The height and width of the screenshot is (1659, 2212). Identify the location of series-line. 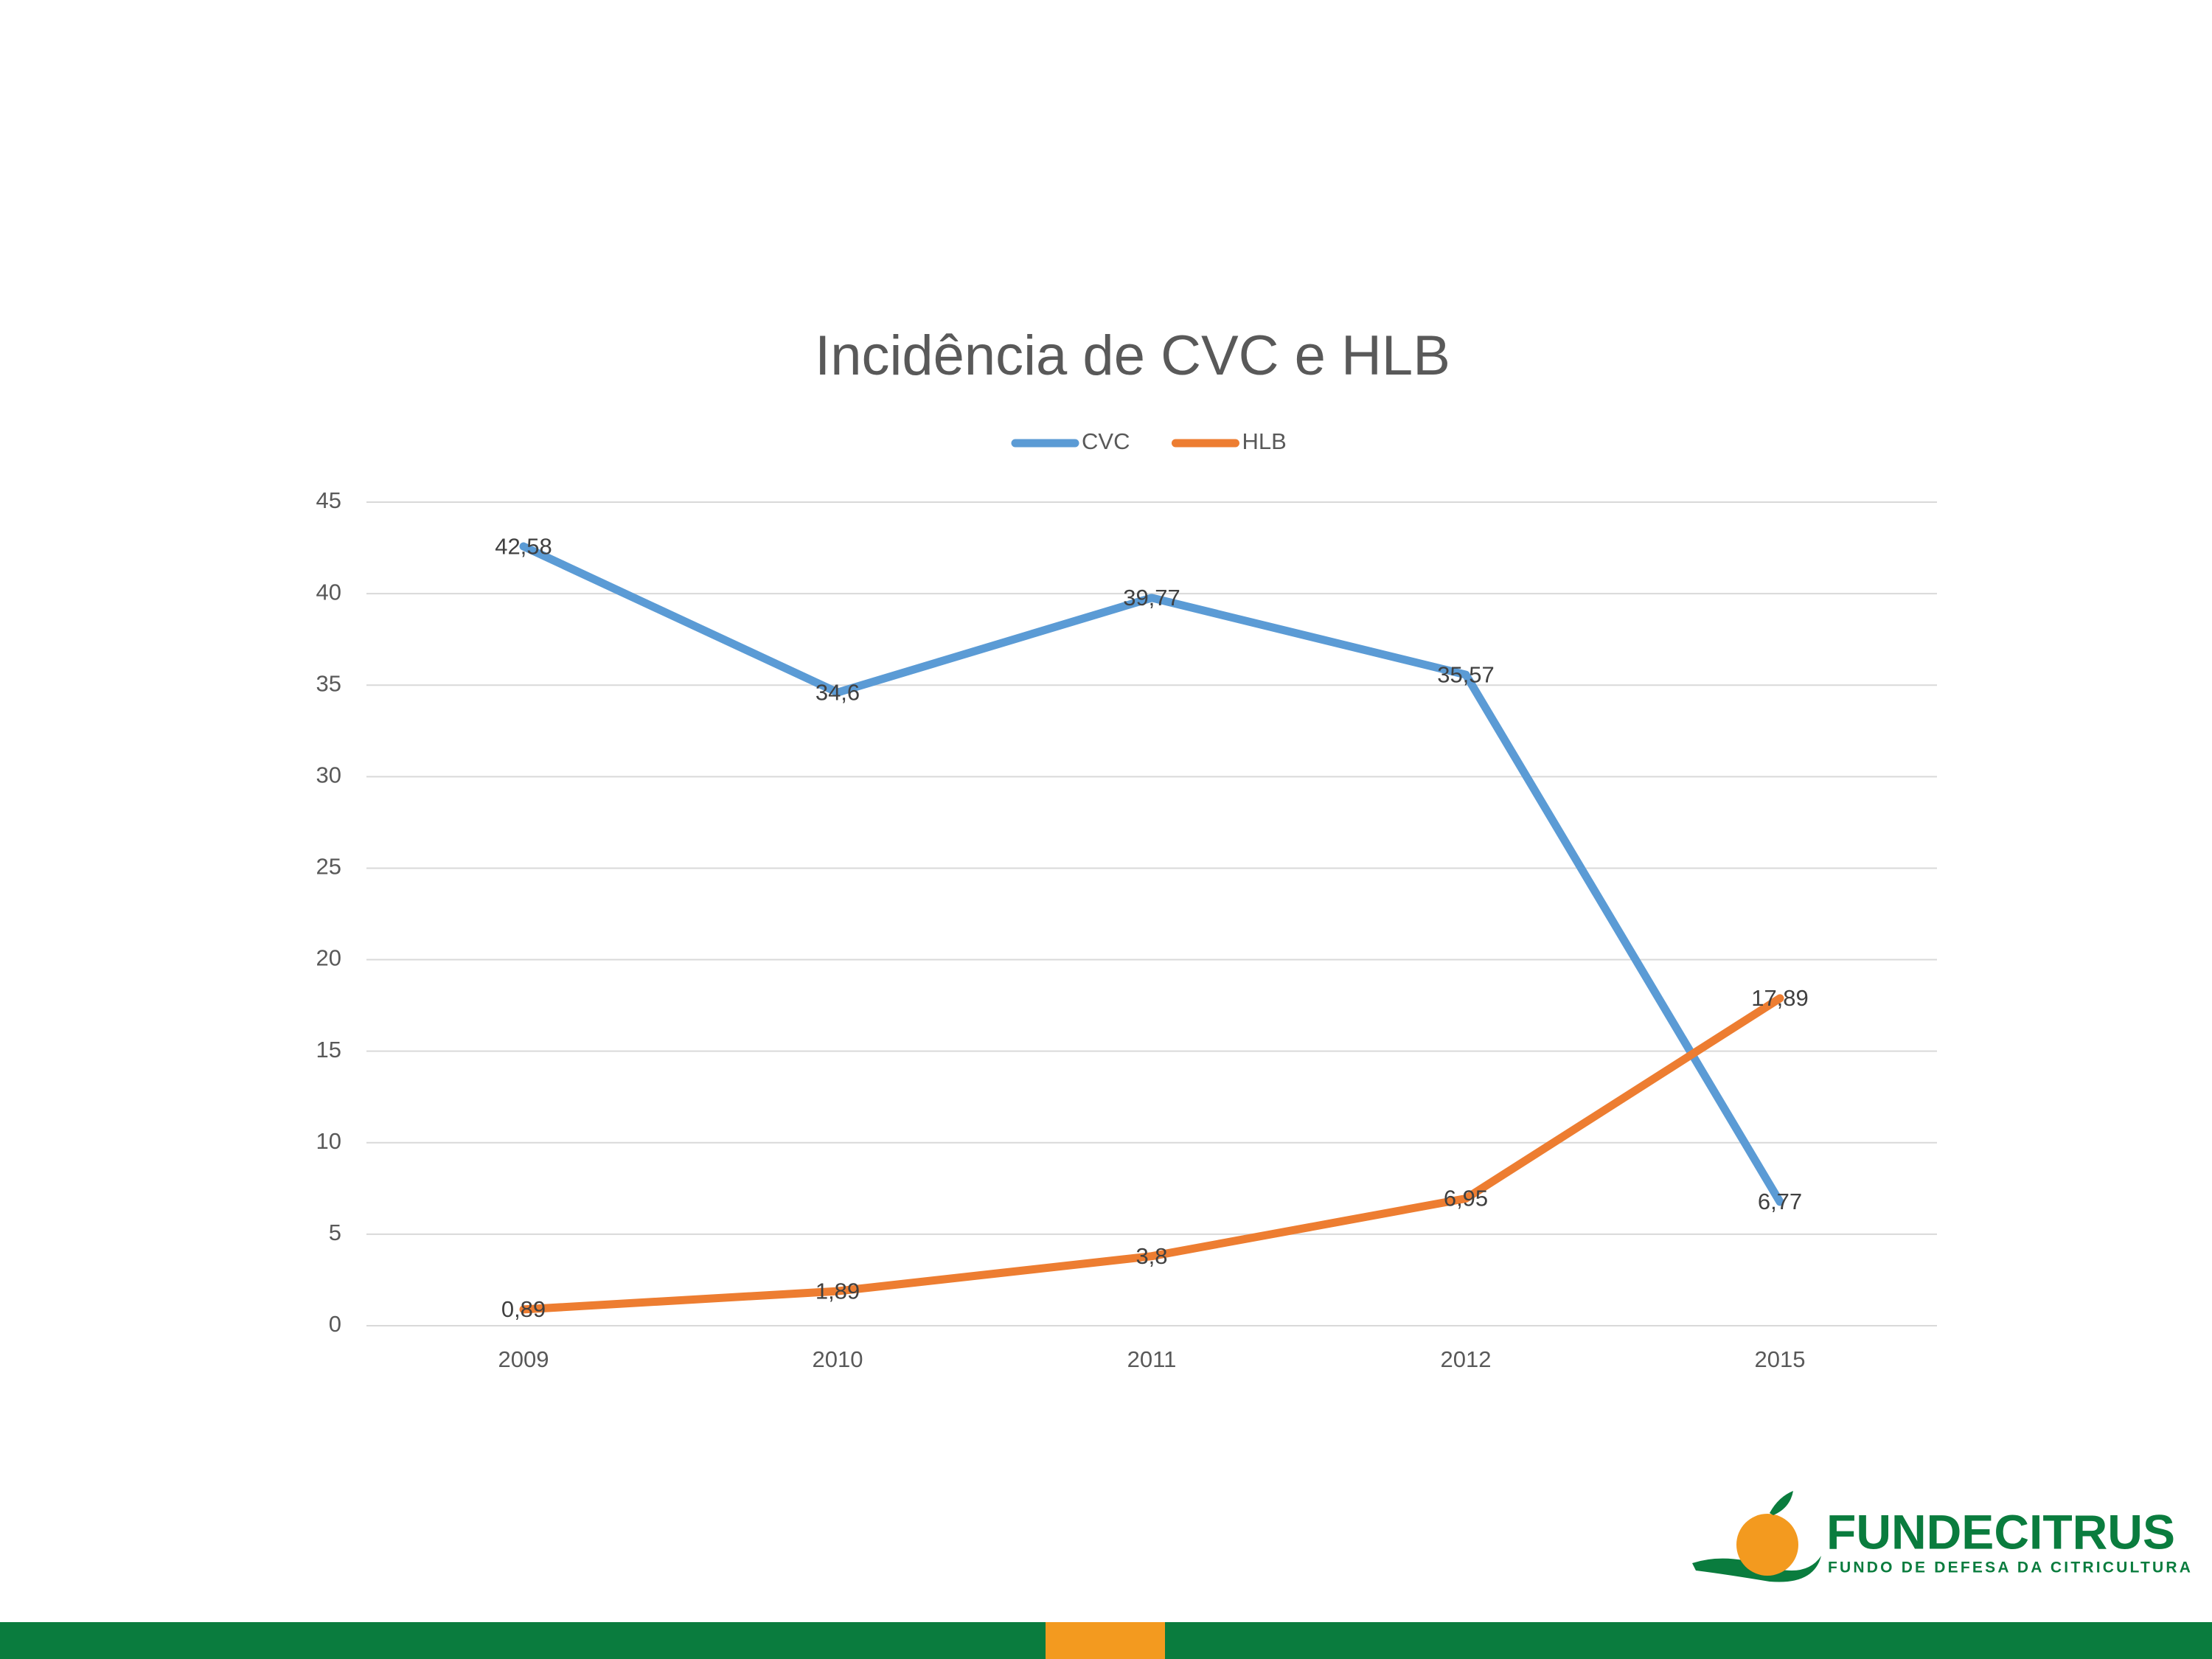
(1151, 1154).